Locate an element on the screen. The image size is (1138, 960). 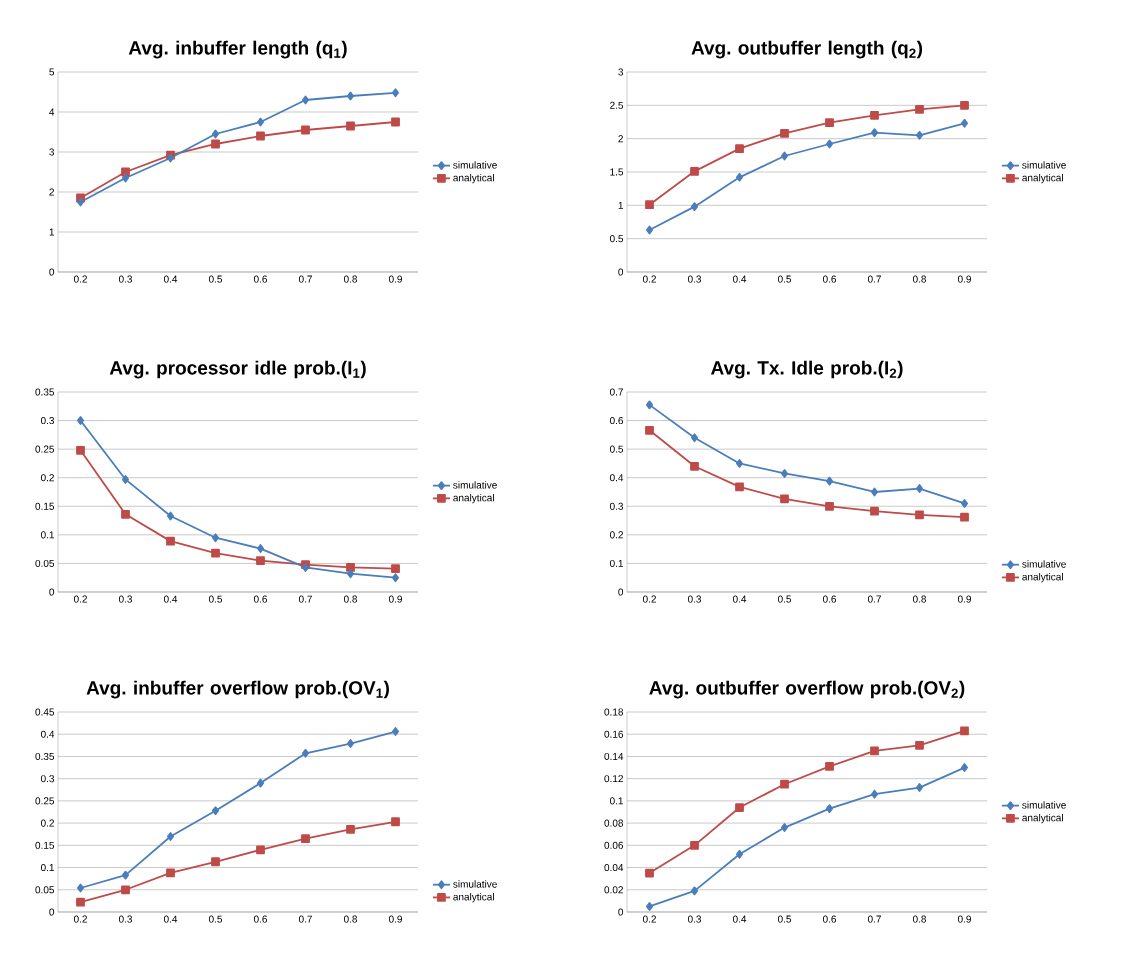
y-tick-label: 0.3 is located at coordinates (47, 421).